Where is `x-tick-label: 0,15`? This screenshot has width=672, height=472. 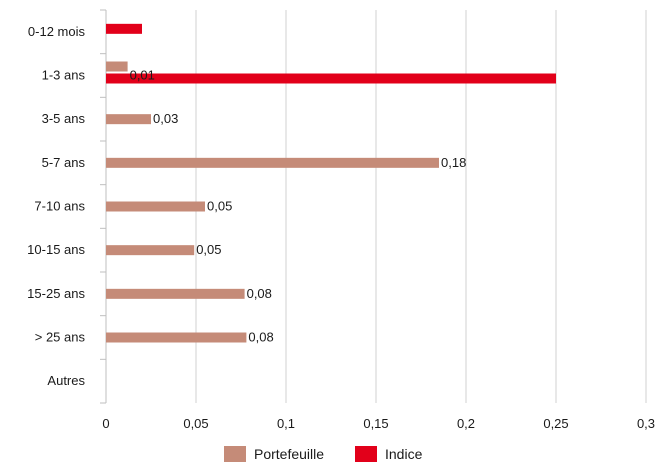
x-tick-label: 0,15 is located at coordinates (375, 423).